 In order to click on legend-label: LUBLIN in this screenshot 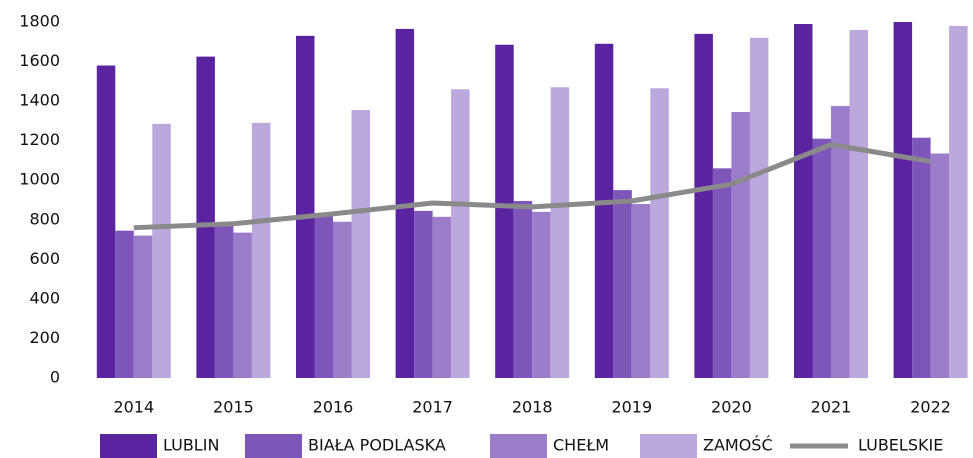, I will do `click(191, 445)`.